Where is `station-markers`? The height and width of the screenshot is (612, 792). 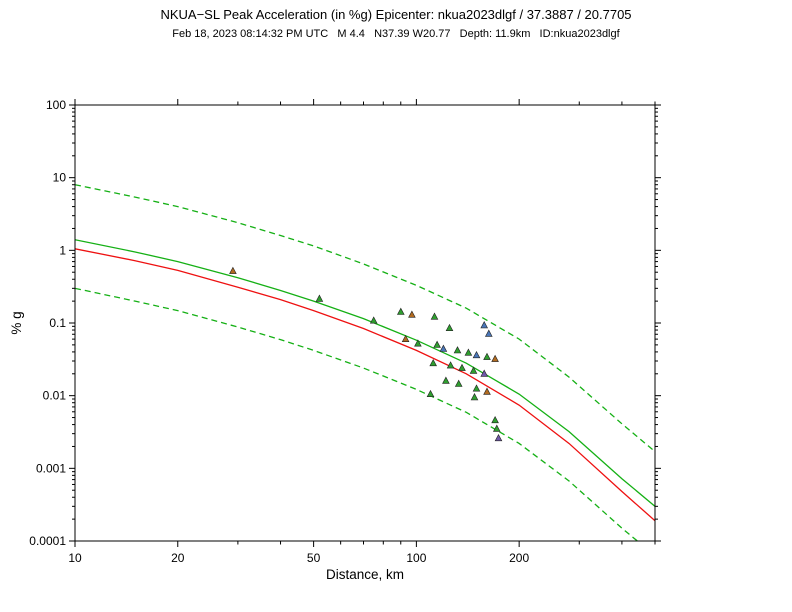
station-markers is located at coordinates (366, 354).